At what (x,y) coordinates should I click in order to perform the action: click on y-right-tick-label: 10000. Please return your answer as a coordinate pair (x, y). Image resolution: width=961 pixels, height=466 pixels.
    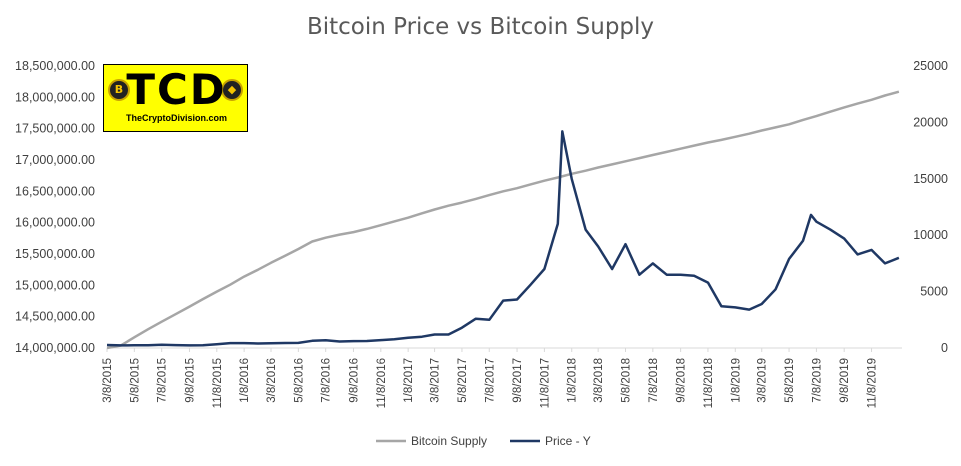
    Looking at the image, I should click on (930, 235).